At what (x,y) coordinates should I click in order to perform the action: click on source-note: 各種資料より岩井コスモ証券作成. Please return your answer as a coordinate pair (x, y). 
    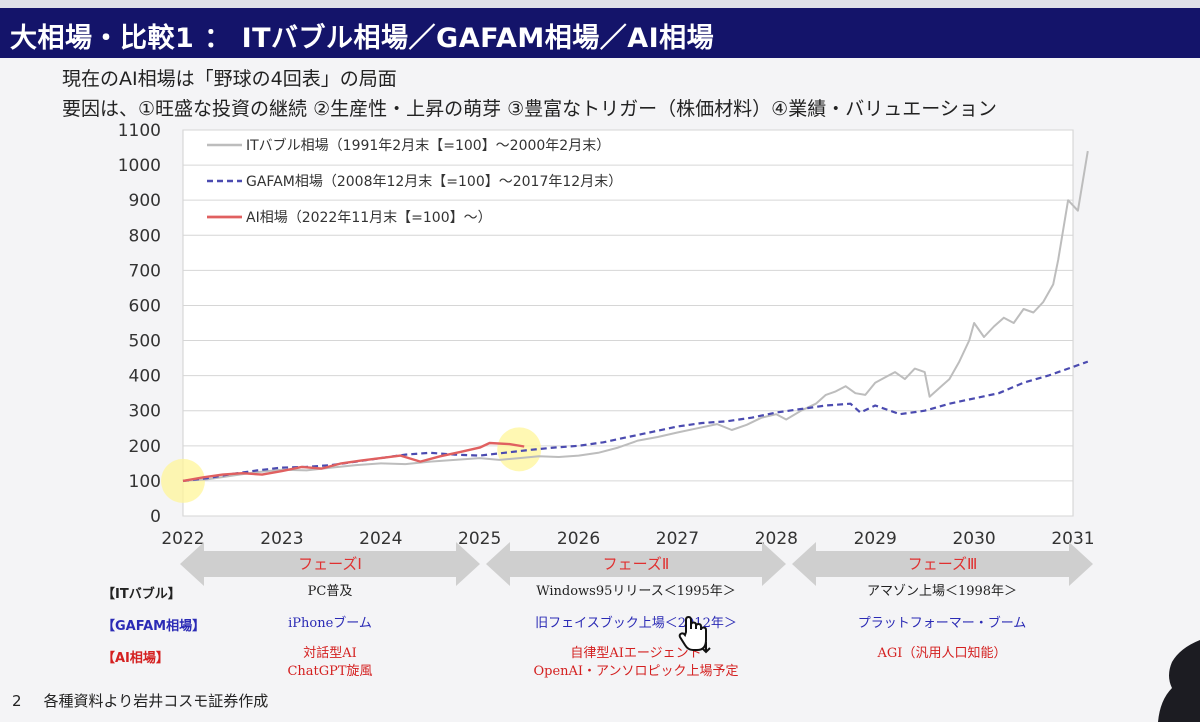
    Looking at the image, I should click on (156, 701).